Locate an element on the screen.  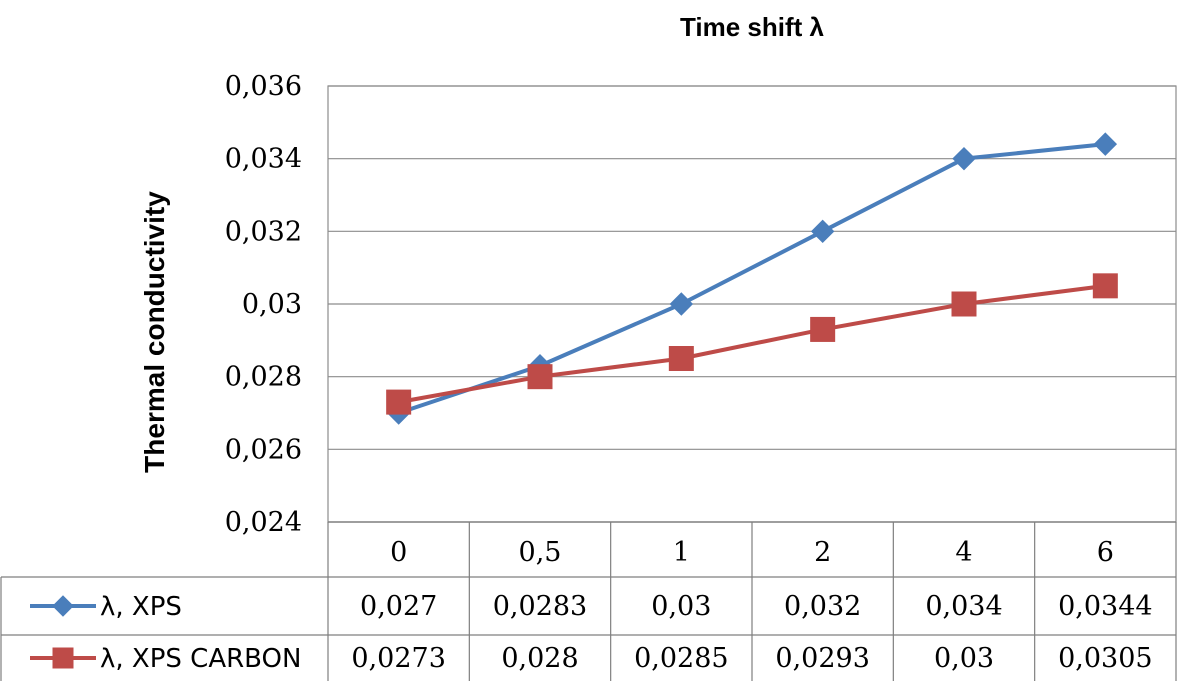
data-table-value: 0,027 is located at coordinates (398, 606).